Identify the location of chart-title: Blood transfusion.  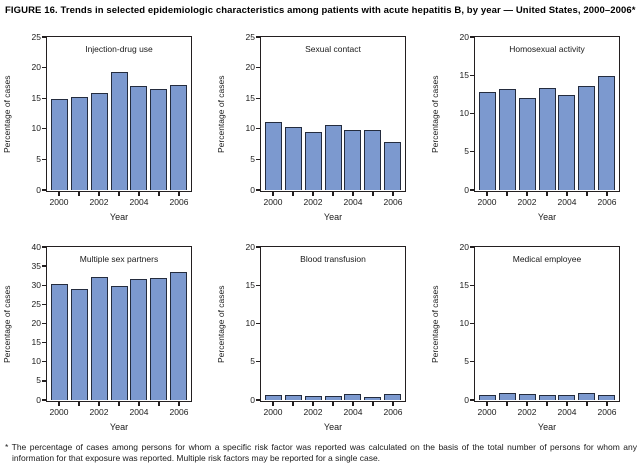
(333, 259).